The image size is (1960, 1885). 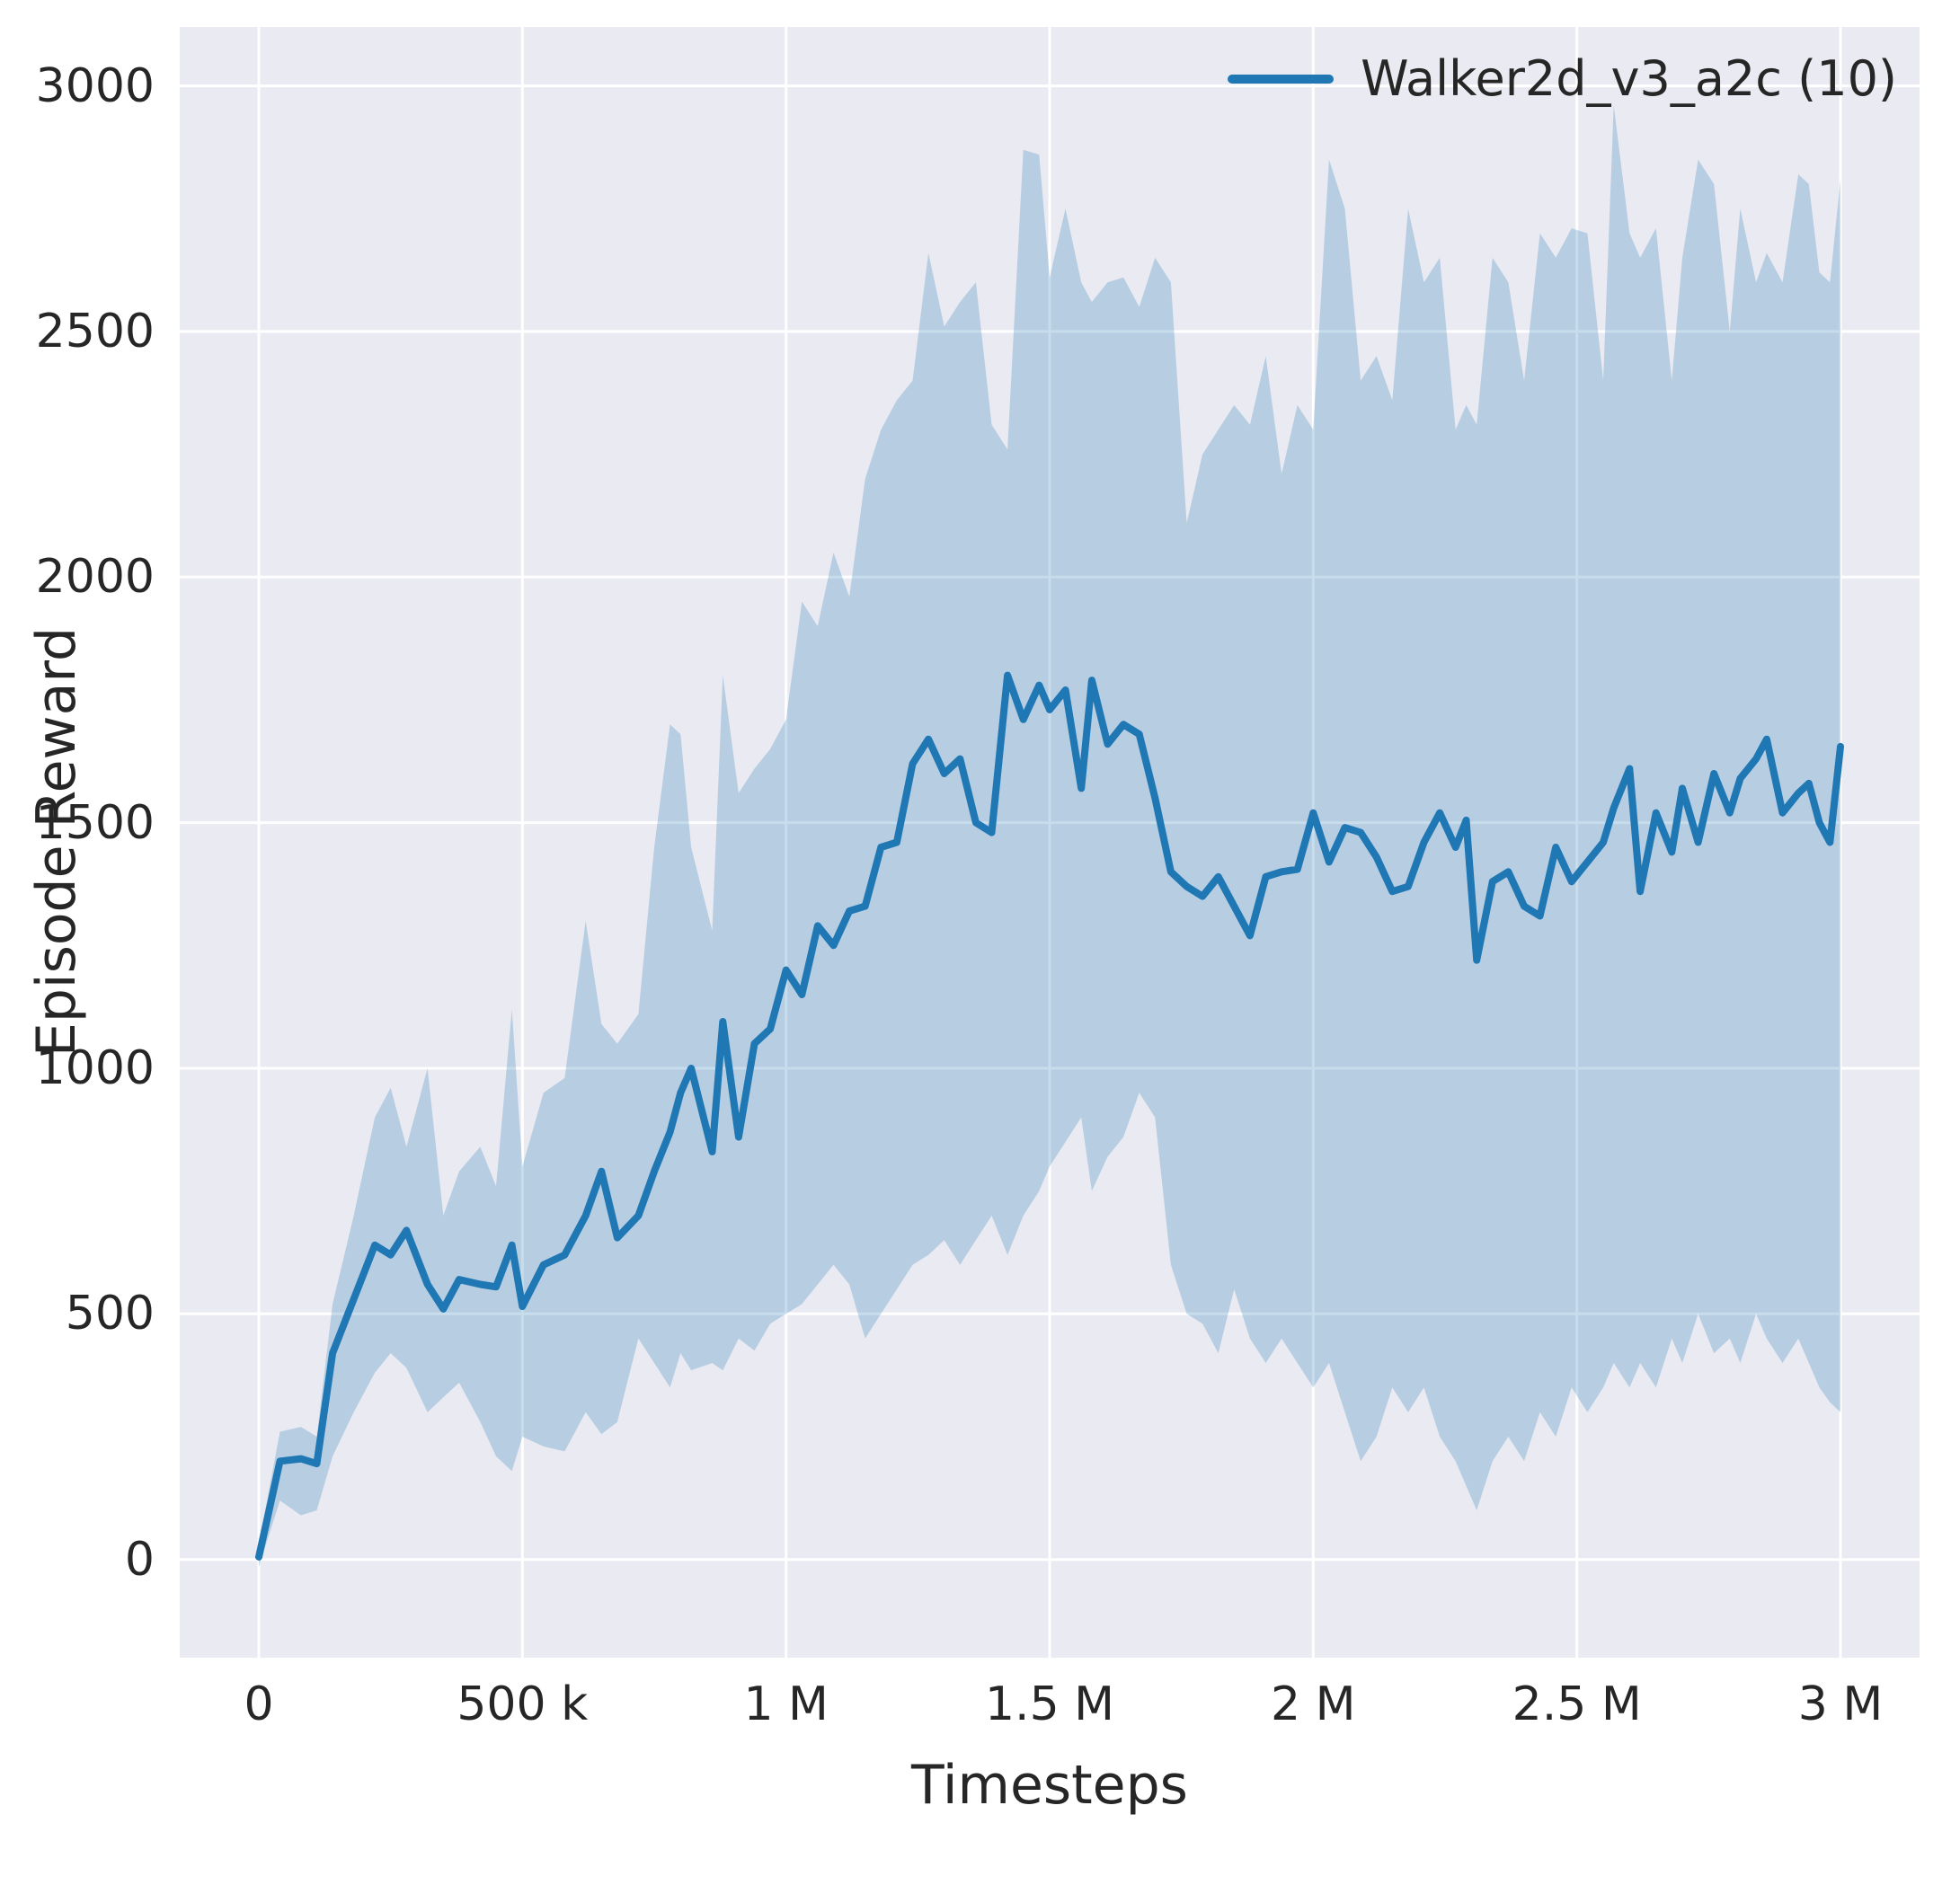 What do you see at coordinates (95, 85) in the screenshot?
I see `y-tick-label: 3000` at bounding box center [95, 85].